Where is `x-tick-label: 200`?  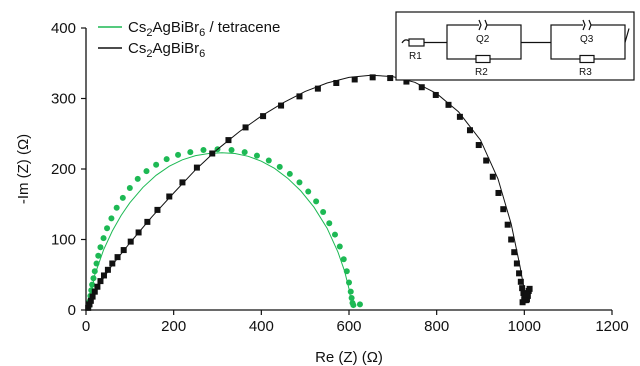 x-tick-label: 200 is located at coordinates (173, 326).